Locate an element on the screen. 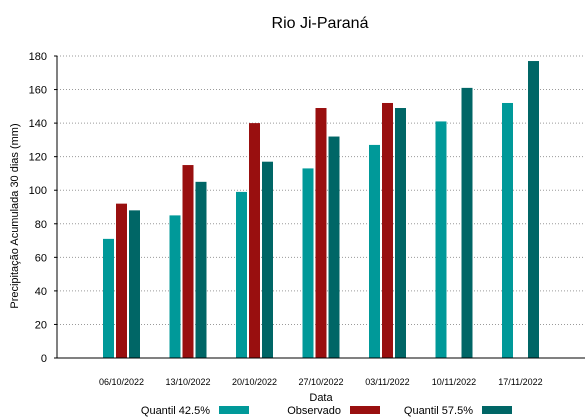 Image resolution: width=585 pixels, height=417 pixels. x-tick-label: 03/11/2022 is located at coordinates (387, 382).